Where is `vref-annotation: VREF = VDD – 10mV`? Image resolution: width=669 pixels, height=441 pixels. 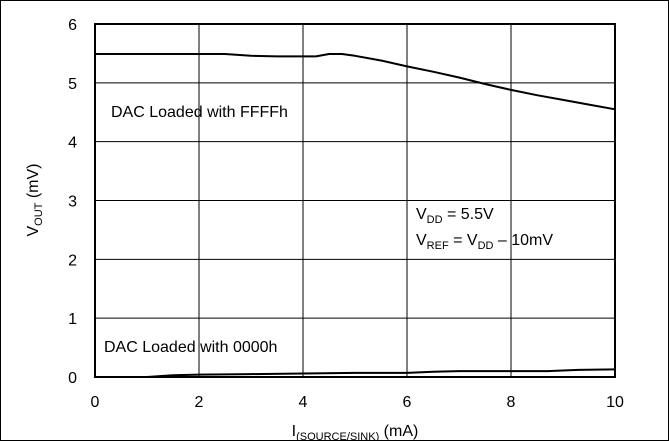 vref-annotation: VREF = VDD – 10mV is located at coordinates (484, 242).